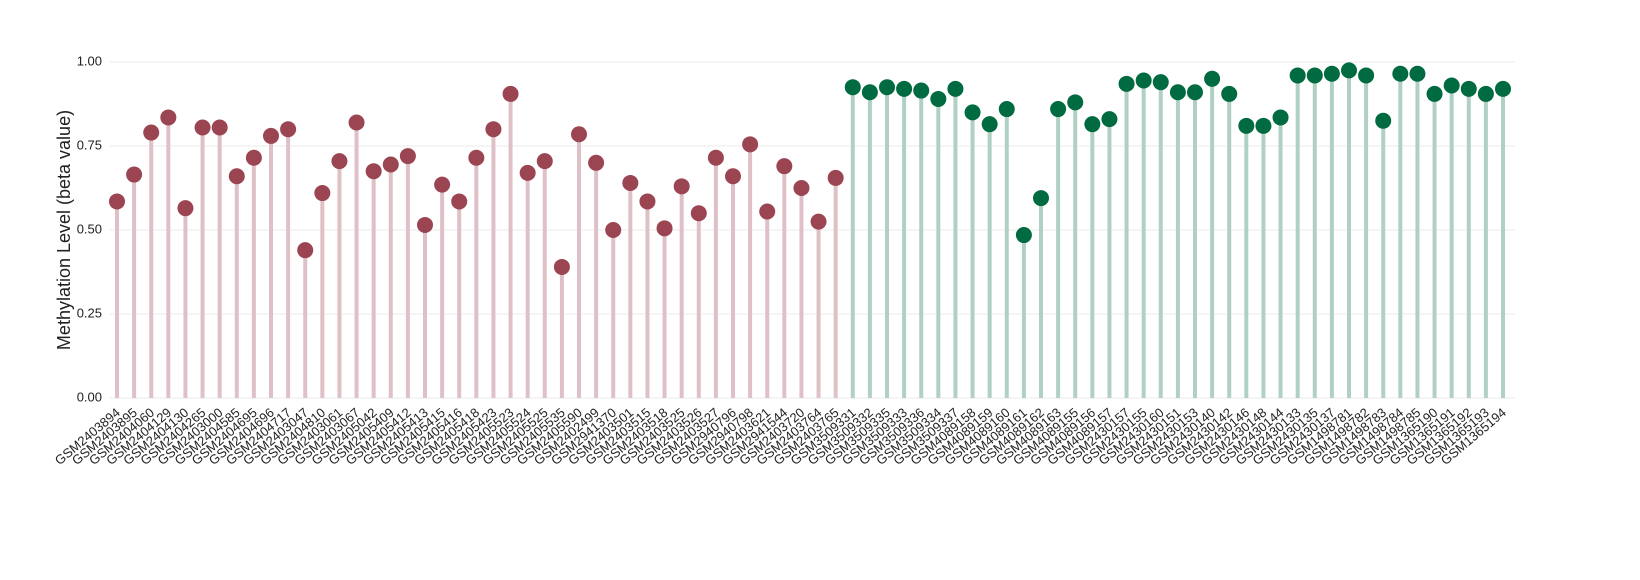 The image size is (1640, 580). What do you see at coordinates (89, 144) in the screenshot?
I see `y-tick-label: 0.75` at bounding box center [89, 144].